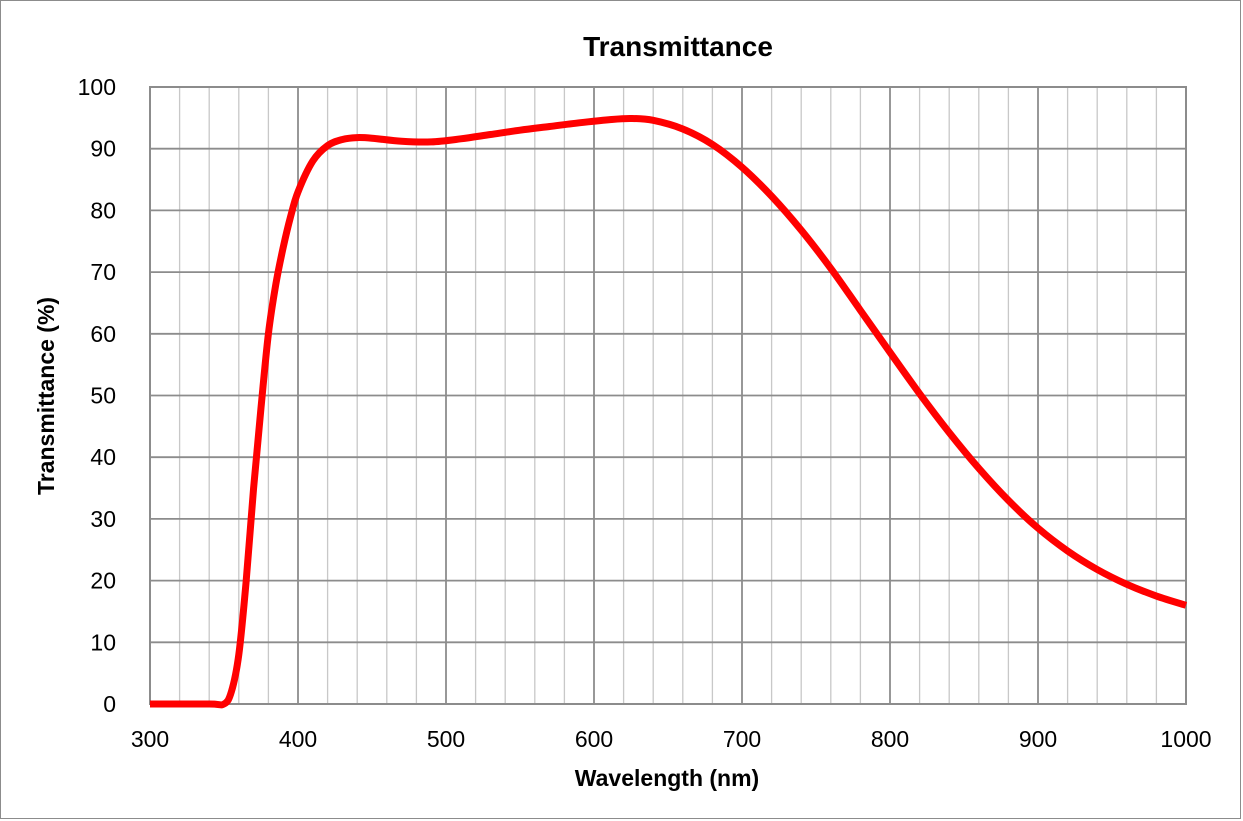 This screenshot has height=821, width=1243. Describe the element at coordinates (150, 739) in the screenshot. I see `x-tick-label: 300` at that location.